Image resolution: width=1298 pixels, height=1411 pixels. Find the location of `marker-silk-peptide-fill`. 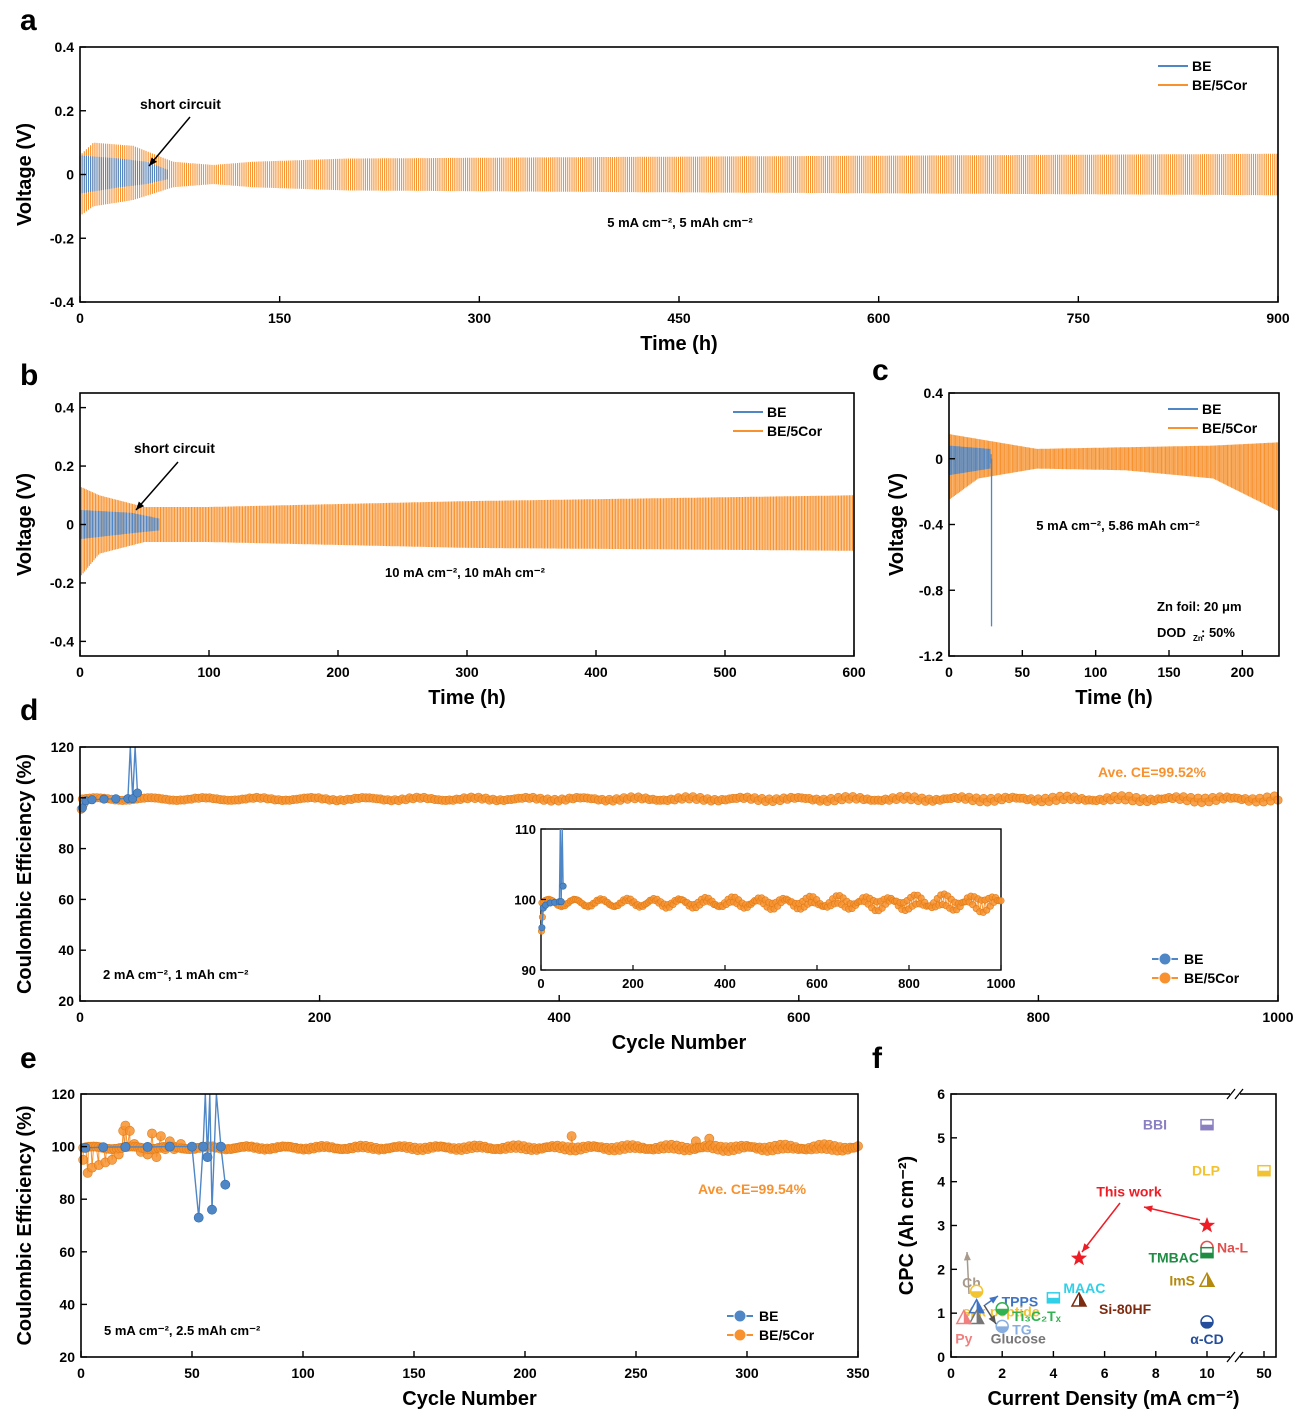

marker-silk-peptide-fill is located at coordinates (976, 1294).